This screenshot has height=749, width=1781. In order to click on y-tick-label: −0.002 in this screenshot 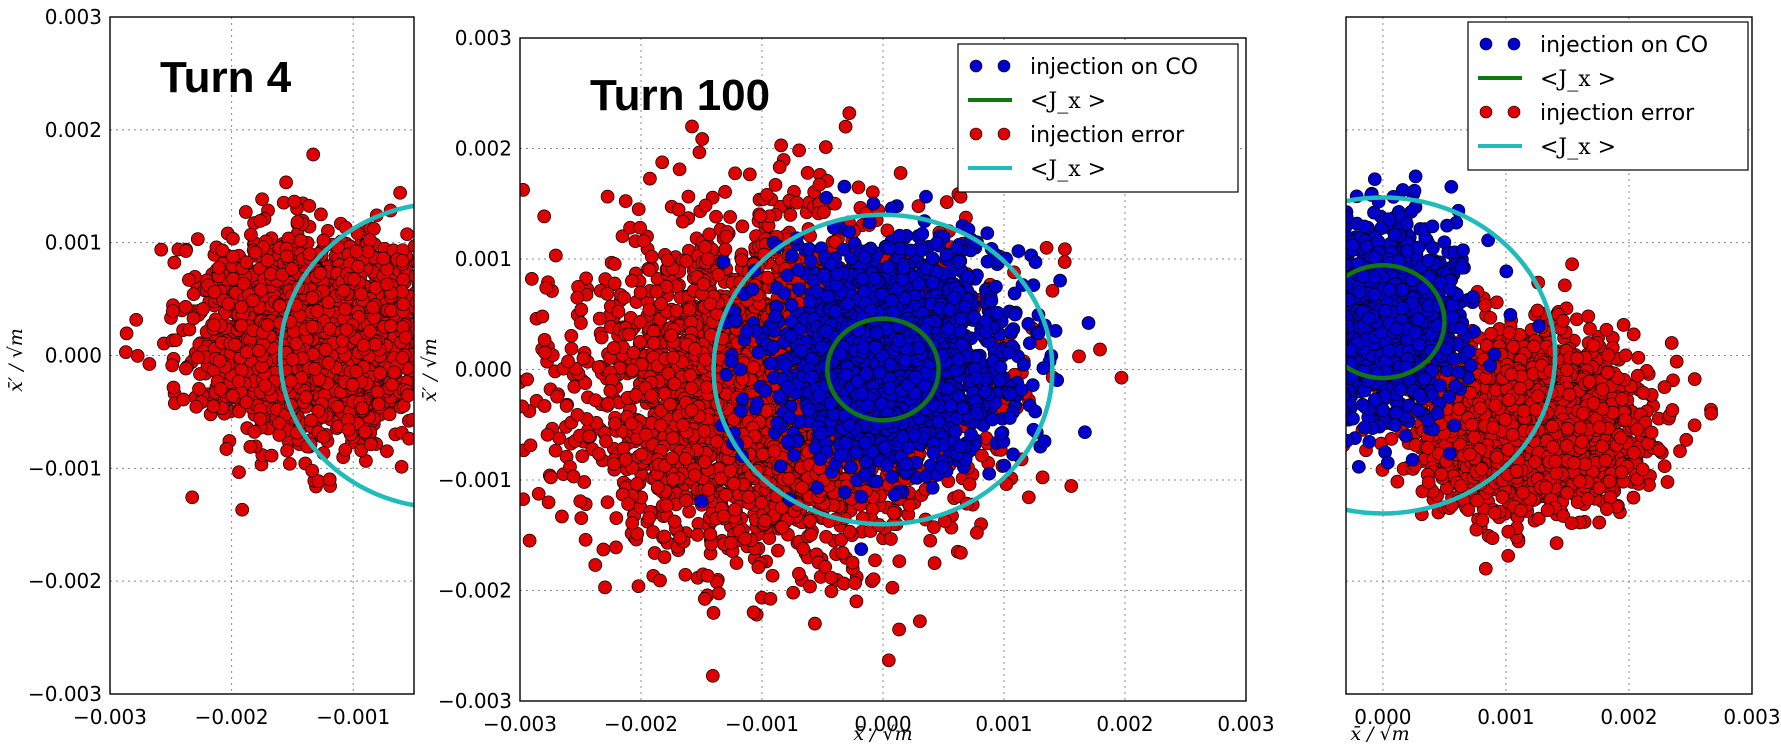, I will do `click(65, 581)`.